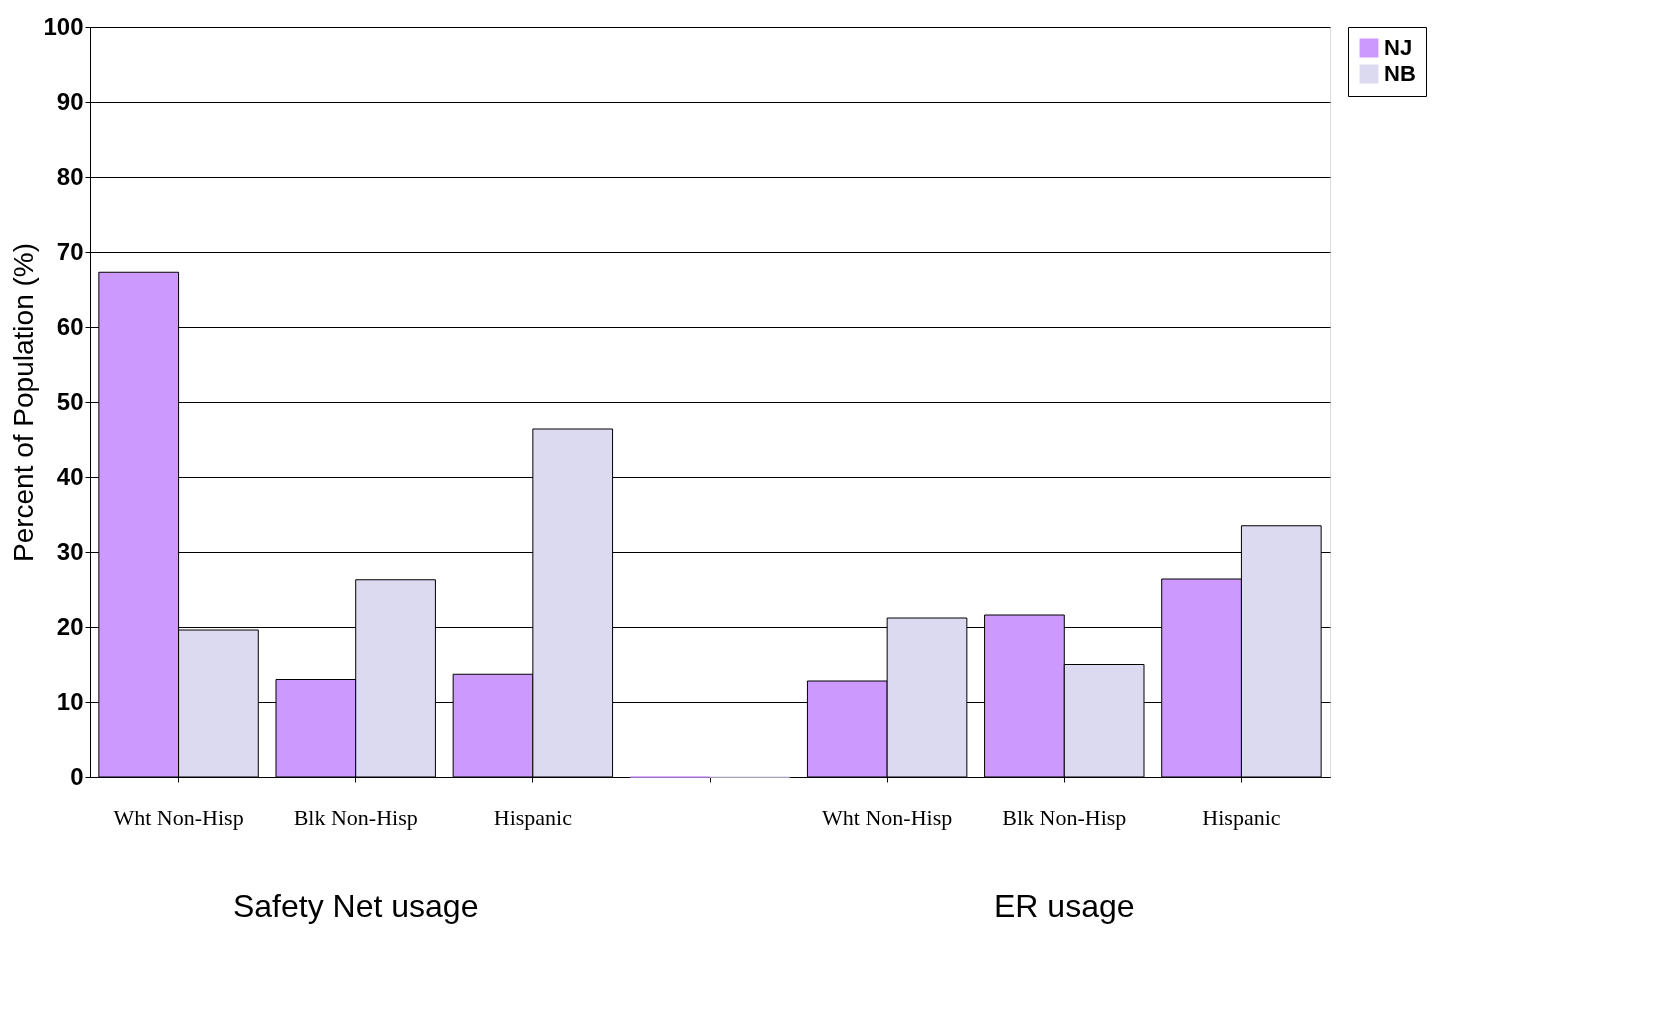  I want to click on y-tick-label: 70, so click(70, 251).